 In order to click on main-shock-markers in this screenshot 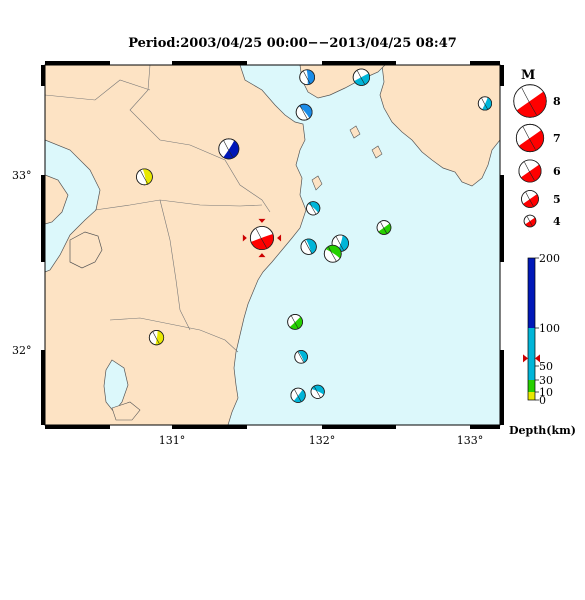, I will do `click(262, 238)`.